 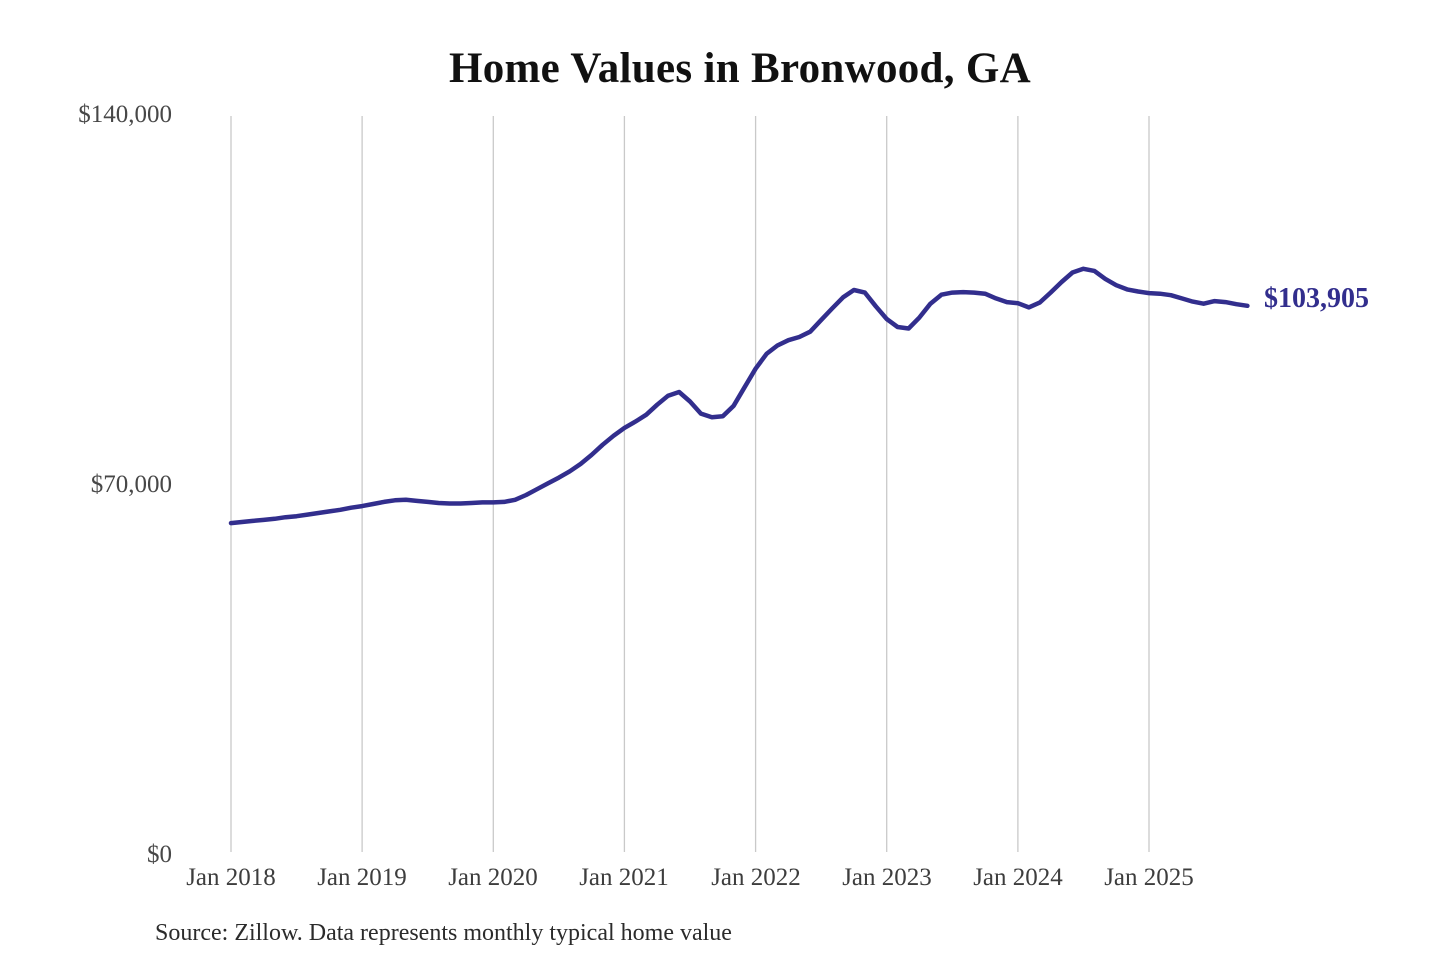 I want to click on latest-value-label: $103,905, so click(x=1316, y=298).